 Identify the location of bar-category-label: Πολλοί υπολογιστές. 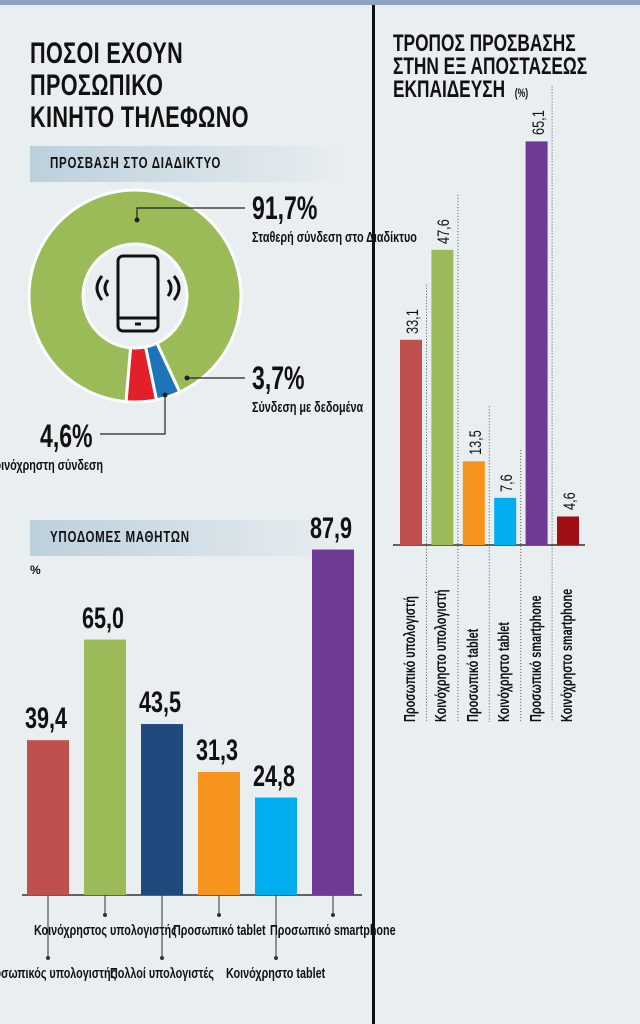
(162, 973).